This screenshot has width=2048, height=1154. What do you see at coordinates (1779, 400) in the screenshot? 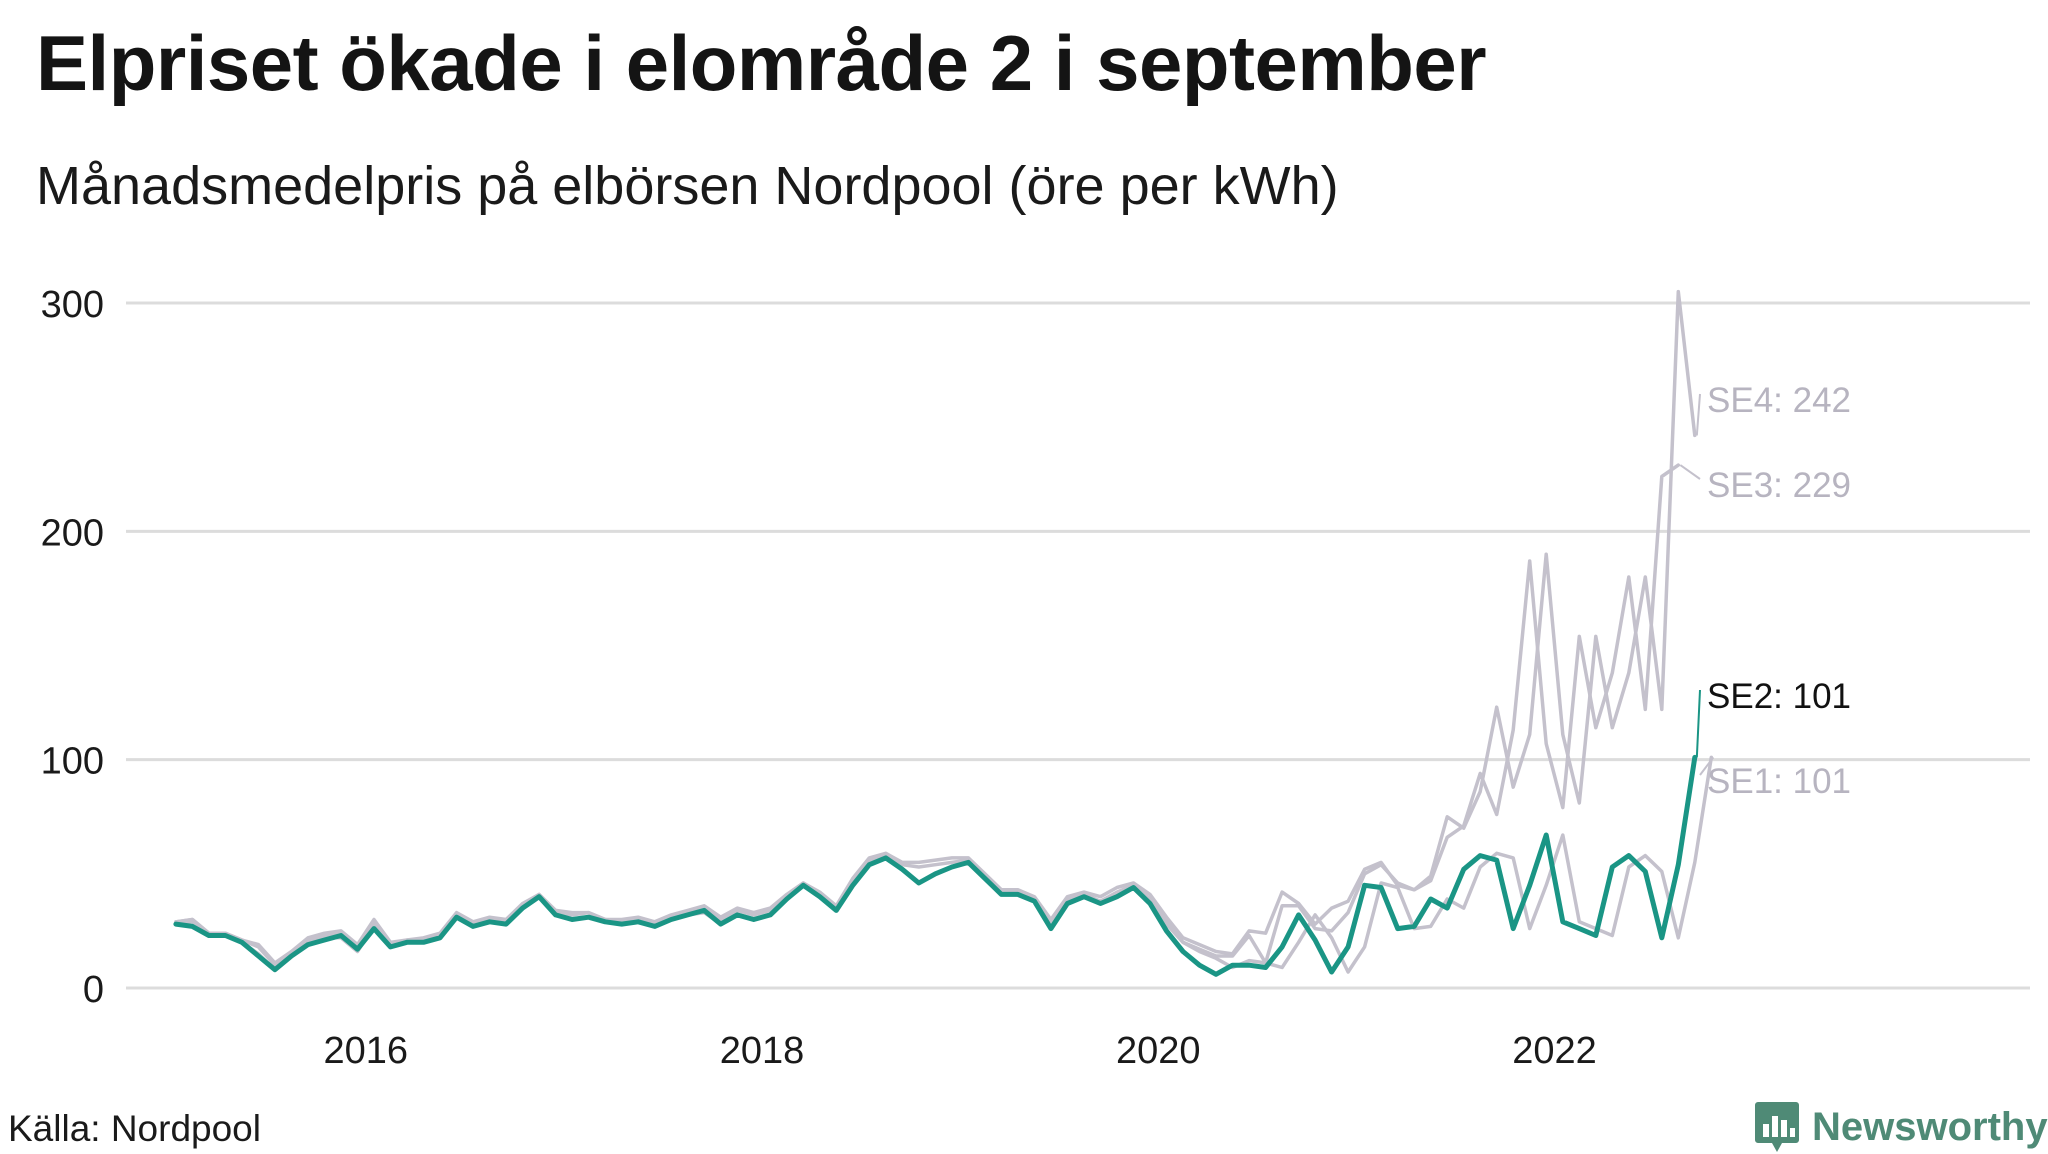
I see `end-label-se4: SE4: 242` at bounding box center [1779, 400].